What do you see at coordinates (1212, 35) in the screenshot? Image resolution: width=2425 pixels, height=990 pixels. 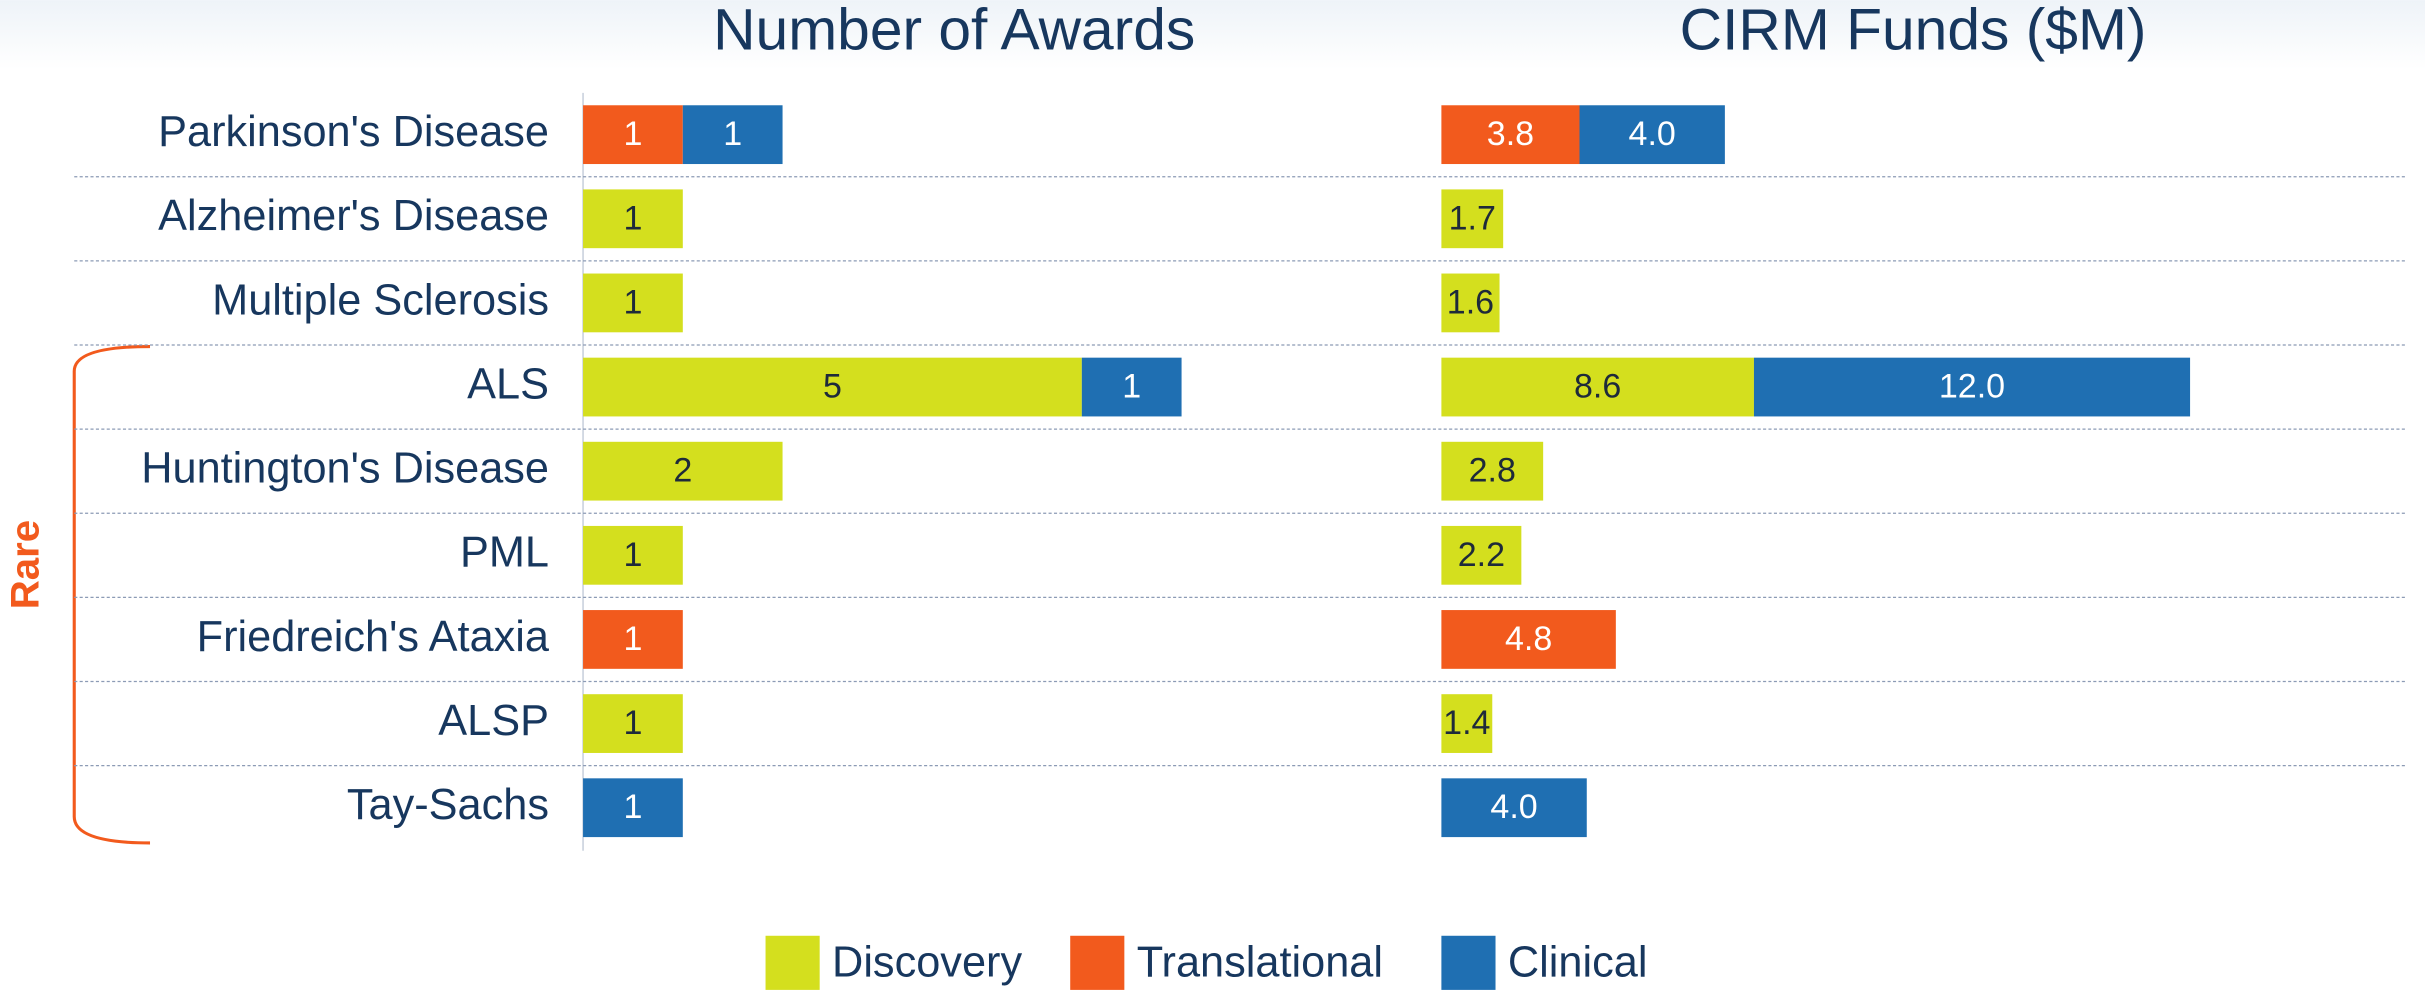 I see `header-band` at bounding box center [1212, 35].